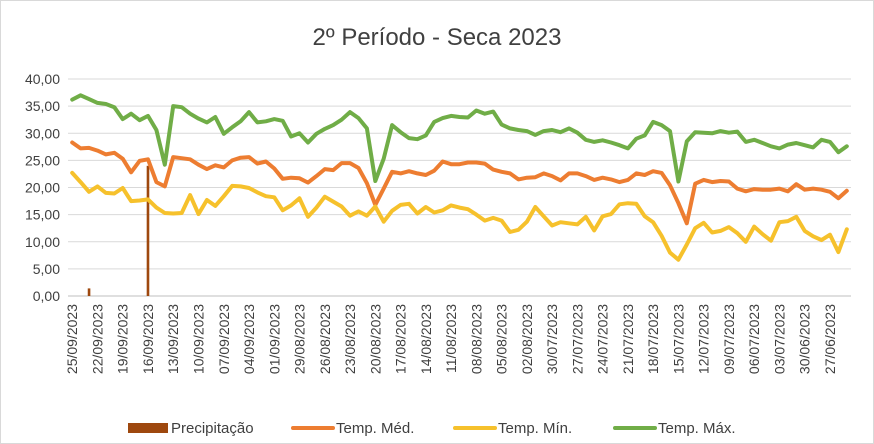  I want to click on x-tick-label: 25/09/2023, so click(72, 339).